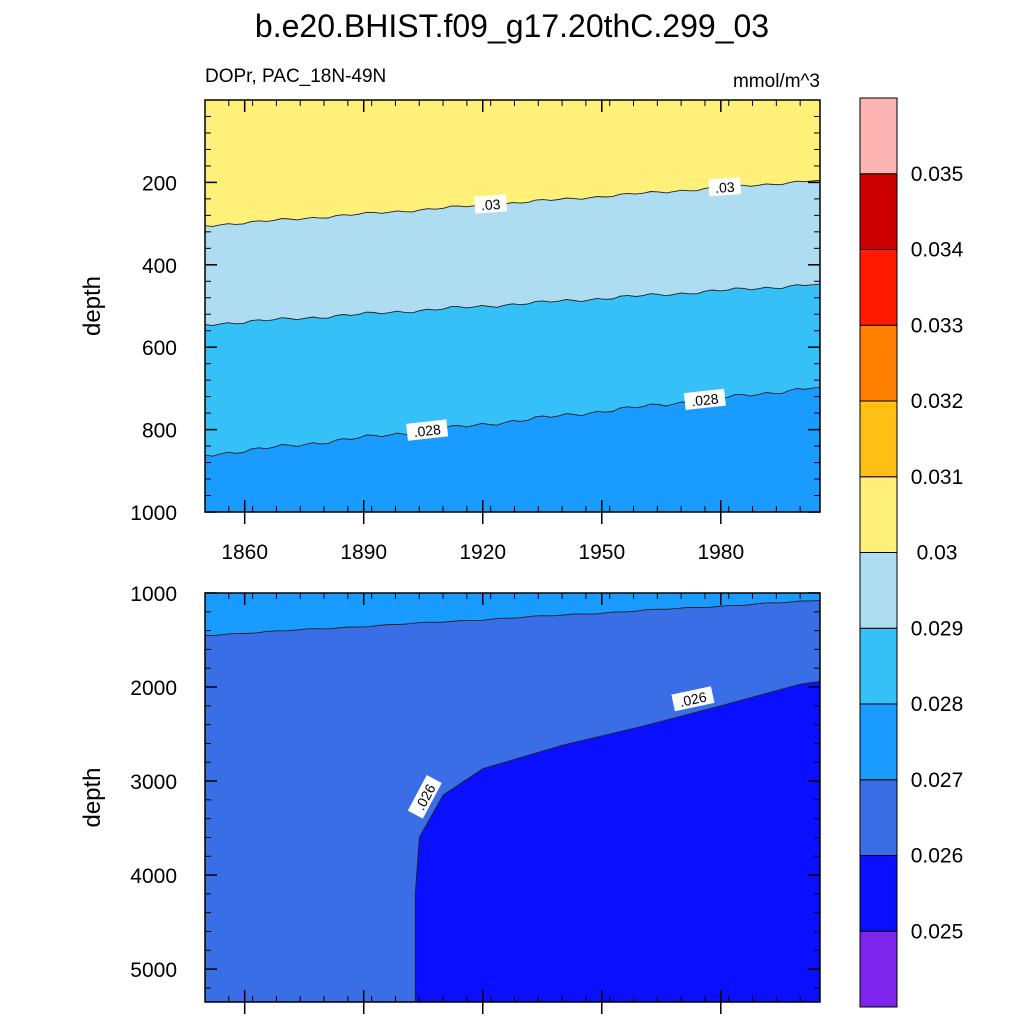 The image size is (1024, 1024). Describe the element at coordinates (937, 401) in the screenshot. I see `colorbar-level-label: 0.032` at that location.